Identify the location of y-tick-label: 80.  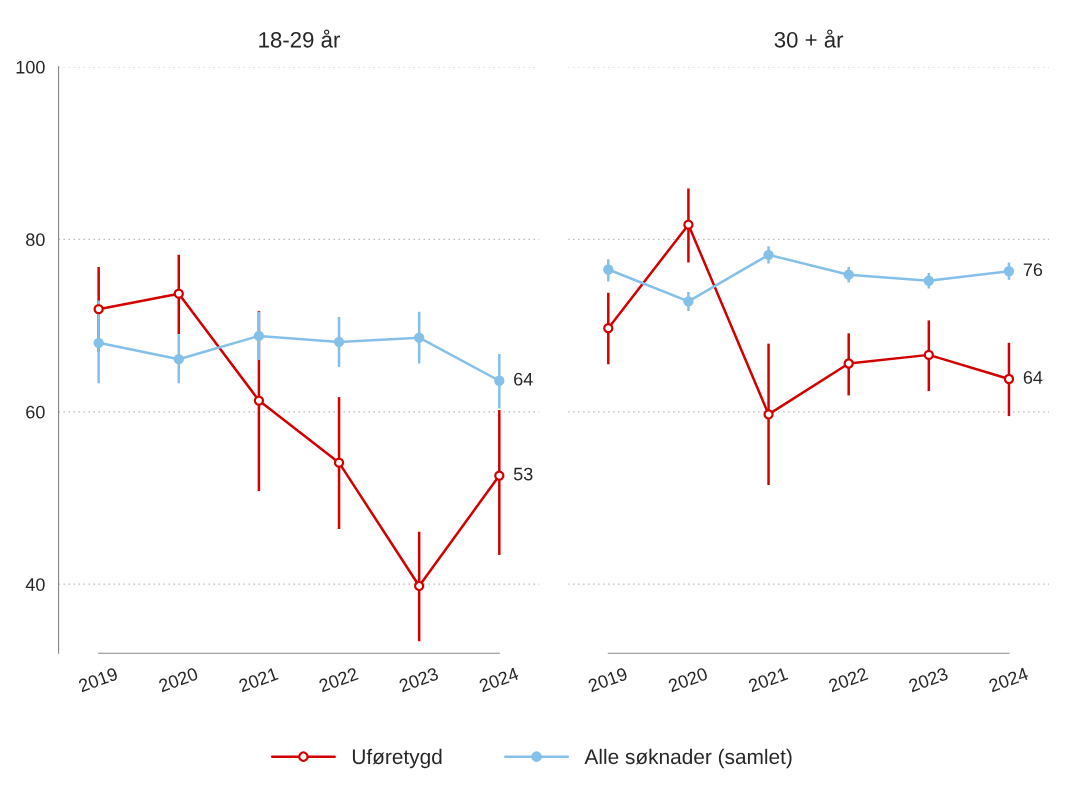
(35, 240).